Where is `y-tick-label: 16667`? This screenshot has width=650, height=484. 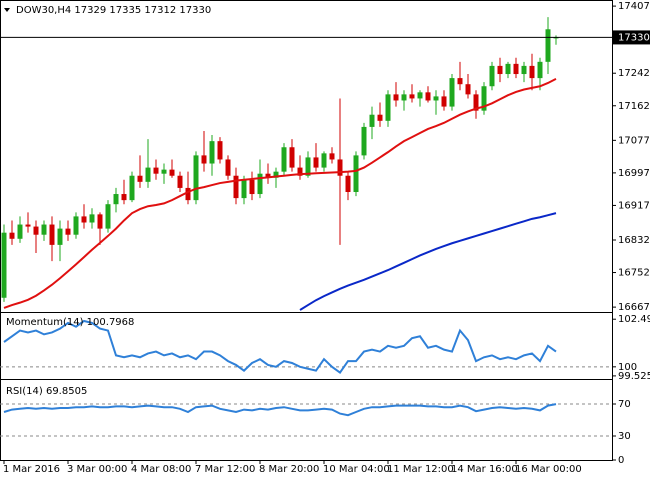
y-tick-label: 16667 is located at coordinates (634, 307).